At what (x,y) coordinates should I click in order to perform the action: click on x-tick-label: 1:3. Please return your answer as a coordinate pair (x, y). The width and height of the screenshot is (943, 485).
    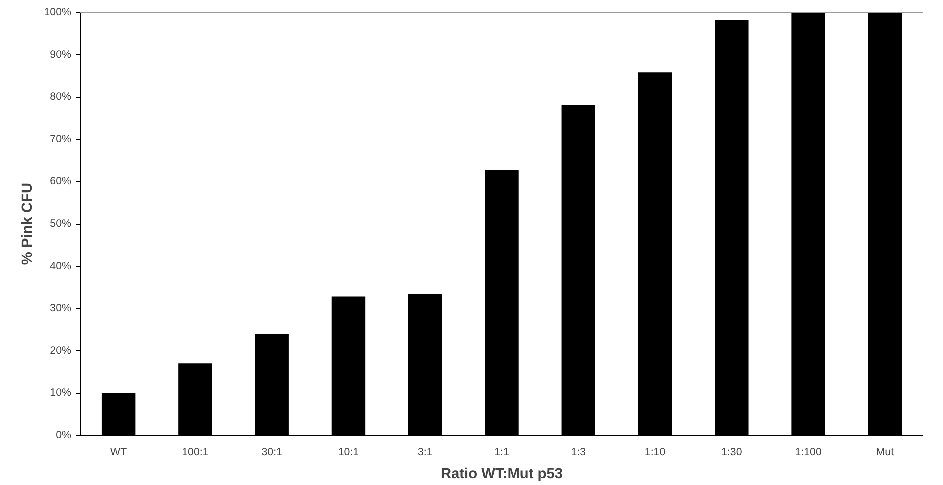
    Looking at the image, I should click on (578, 452).